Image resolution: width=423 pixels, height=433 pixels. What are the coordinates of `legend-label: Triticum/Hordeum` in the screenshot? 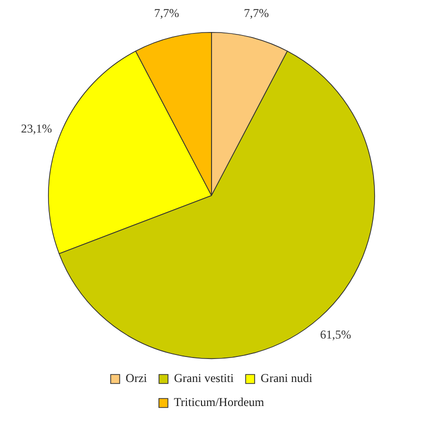 It's located at (219, 402).